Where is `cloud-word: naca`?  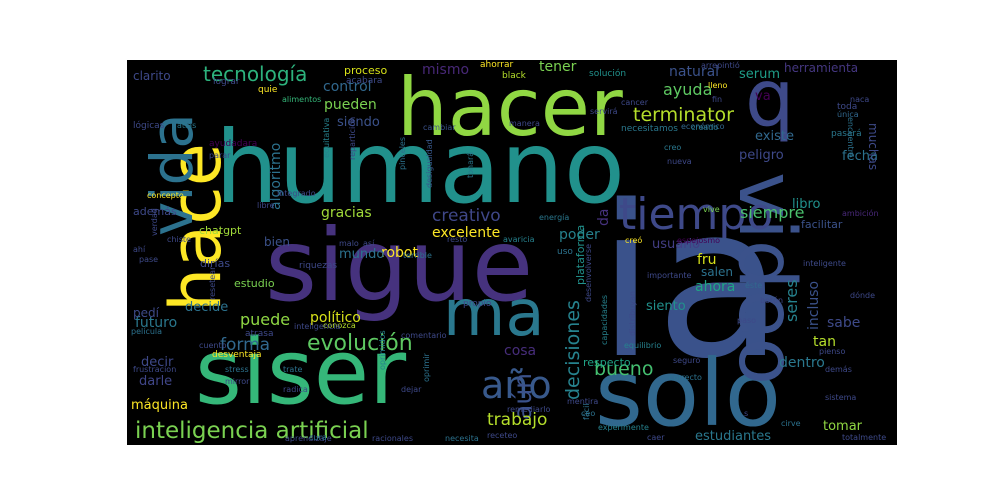
cloud-word: naca is located at coordinates (860, 99).